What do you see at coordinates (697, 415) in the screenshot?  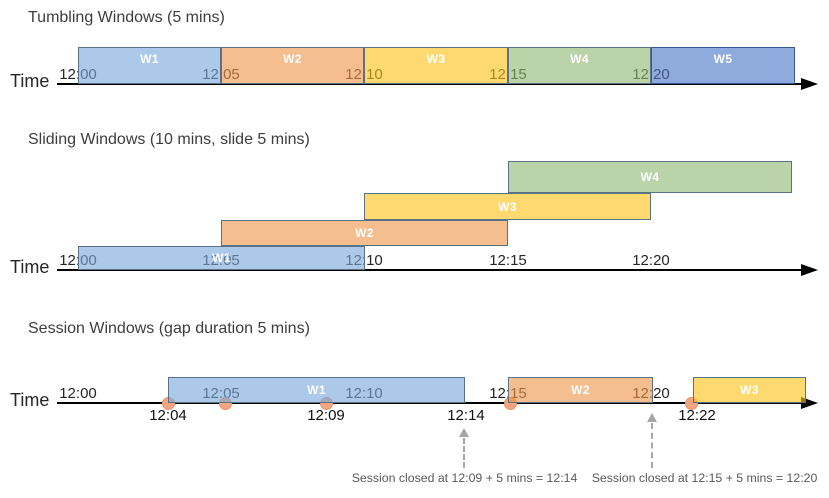 I see `event-label-1222: 12:22` at bounding box center [697, 415].